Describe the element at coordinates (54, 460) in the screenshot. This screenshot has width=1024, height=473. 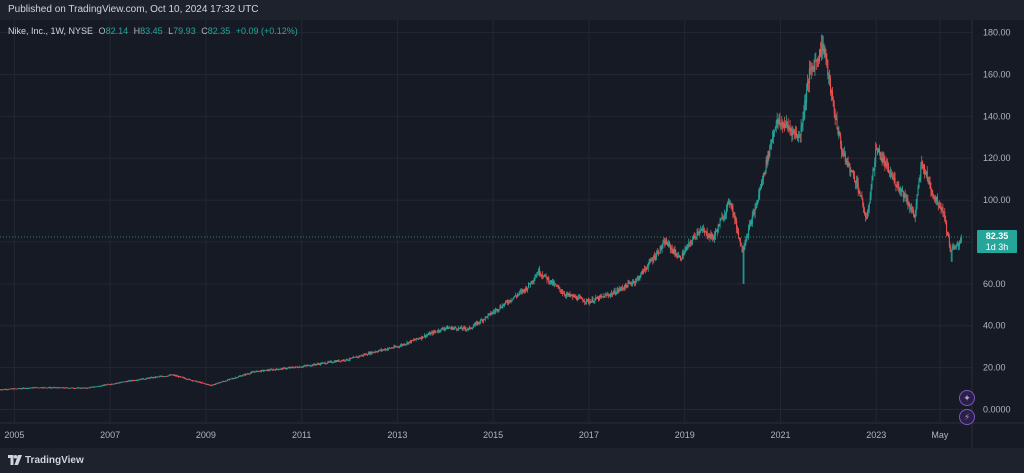
I see `footer-brand: TradingView` at that location.